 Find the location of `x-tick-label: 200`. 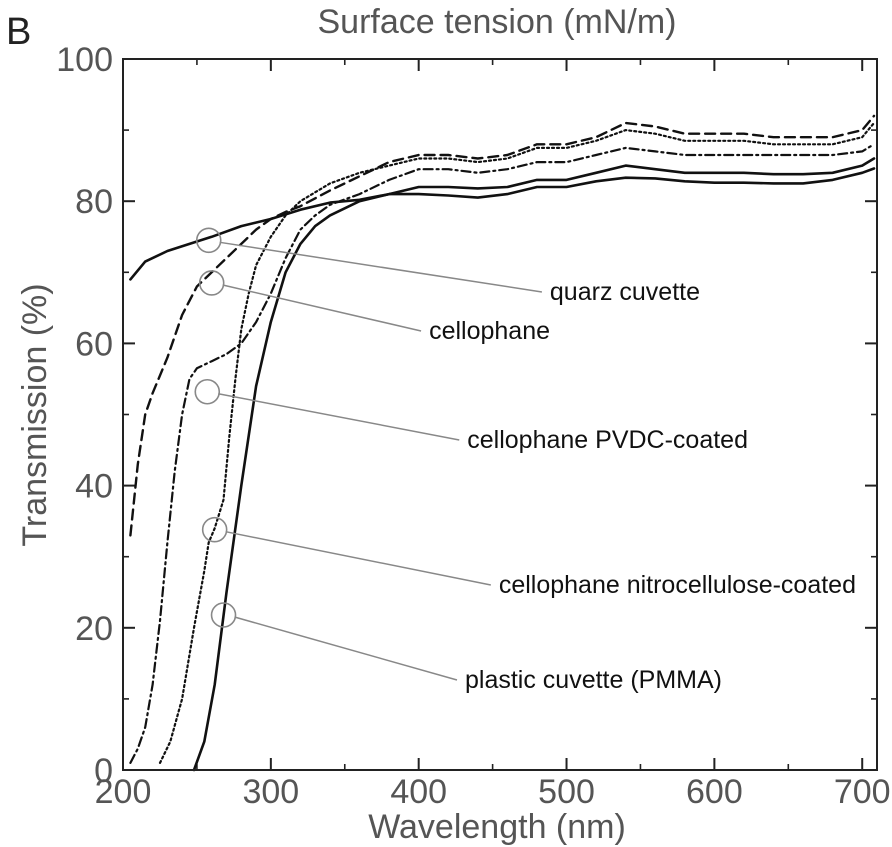

x-tick-label: 200 is located at coordinates (123, 792).